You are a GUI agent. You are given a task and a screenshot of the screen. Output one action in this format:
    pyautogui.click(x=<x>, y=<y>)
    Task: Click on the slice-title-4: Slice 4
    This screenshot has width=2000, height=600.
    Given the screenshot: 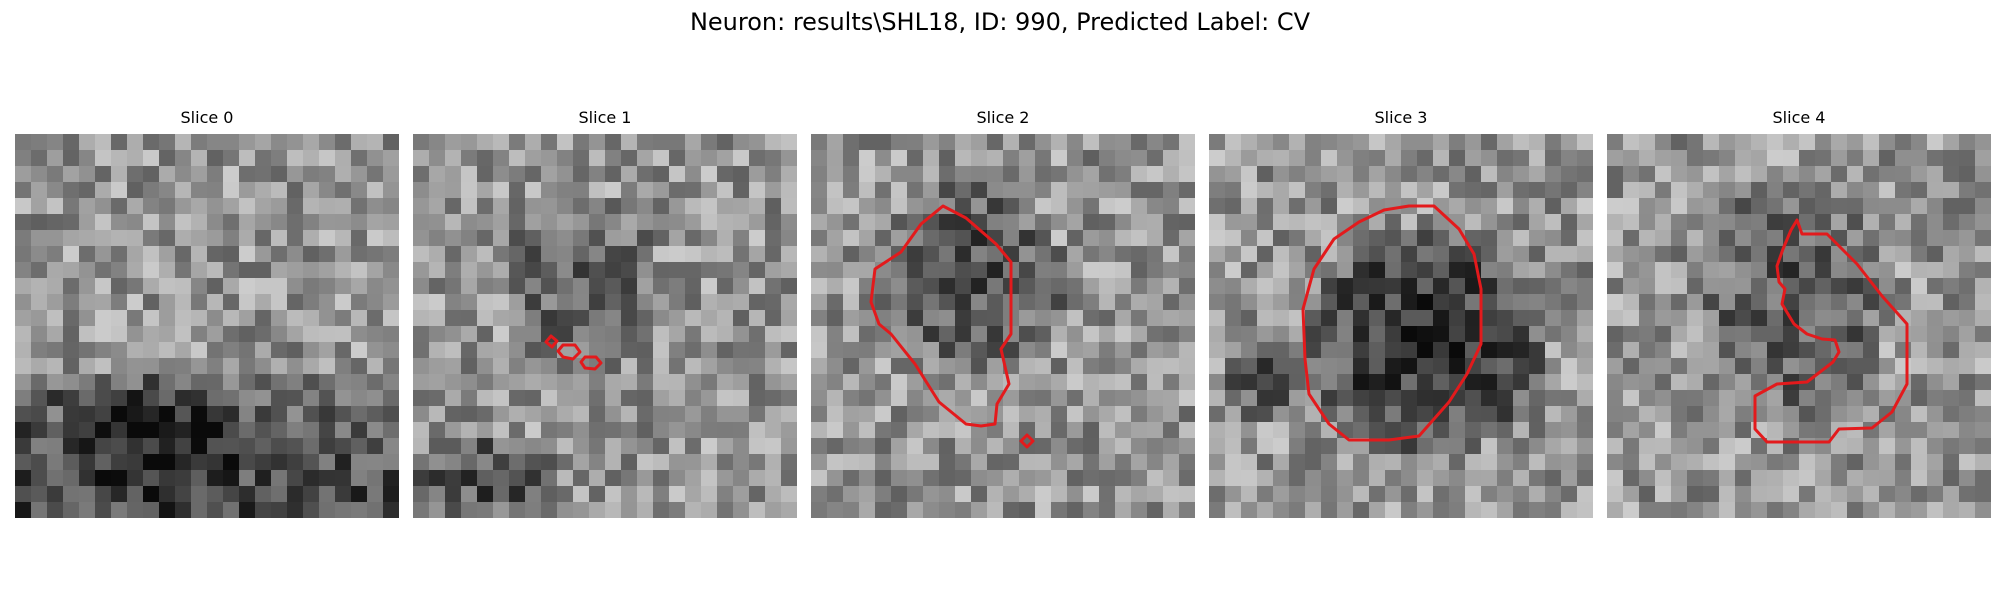 What is the action you would take?
    pyautogui.click(x=1799, y=117)
    